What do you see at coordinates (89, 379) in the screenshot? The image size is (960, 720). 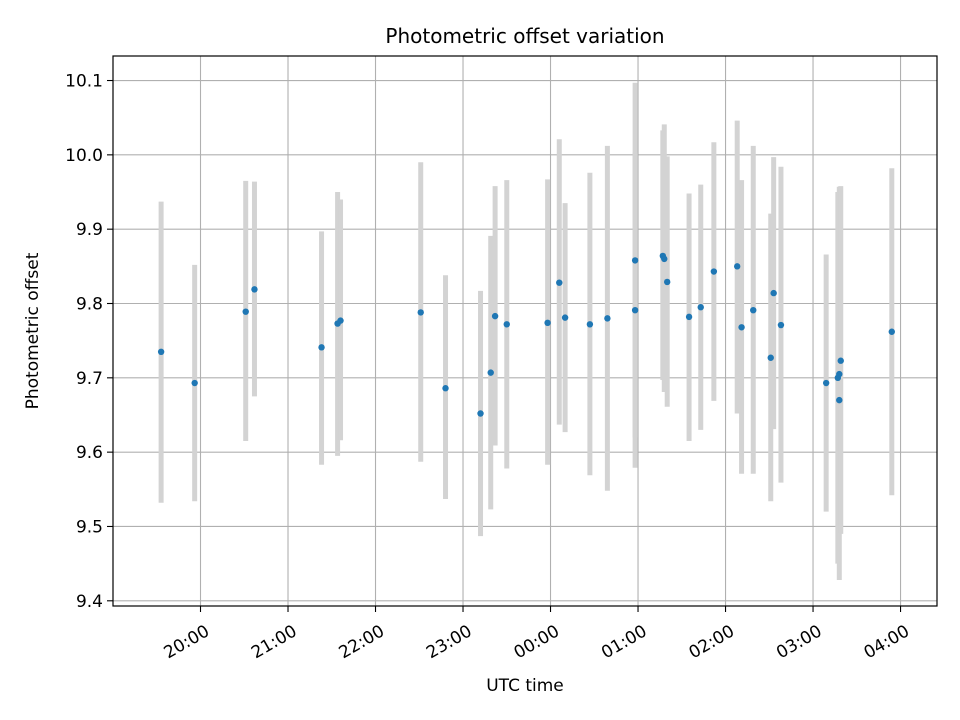 I see `y-tick-label: 9.7` at bounding box center [89, 379].